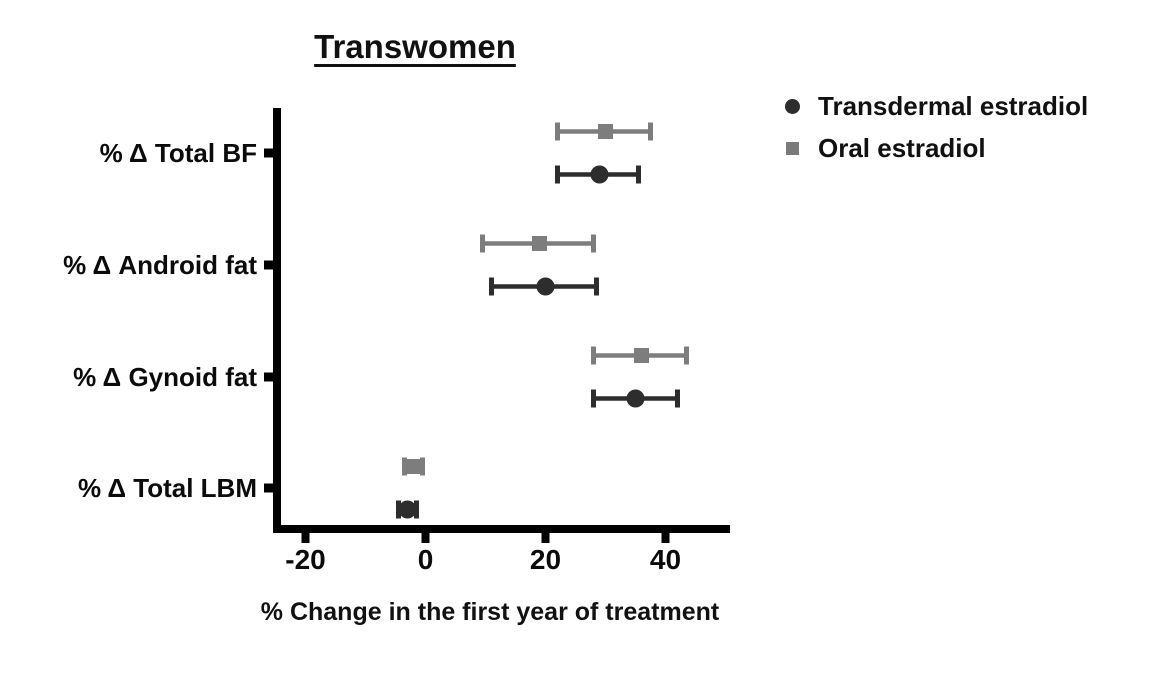 Image resolution: width=1153 pixels, height=680 pixels. I want to click on chart-title: Transwomen, so click(415, 46).